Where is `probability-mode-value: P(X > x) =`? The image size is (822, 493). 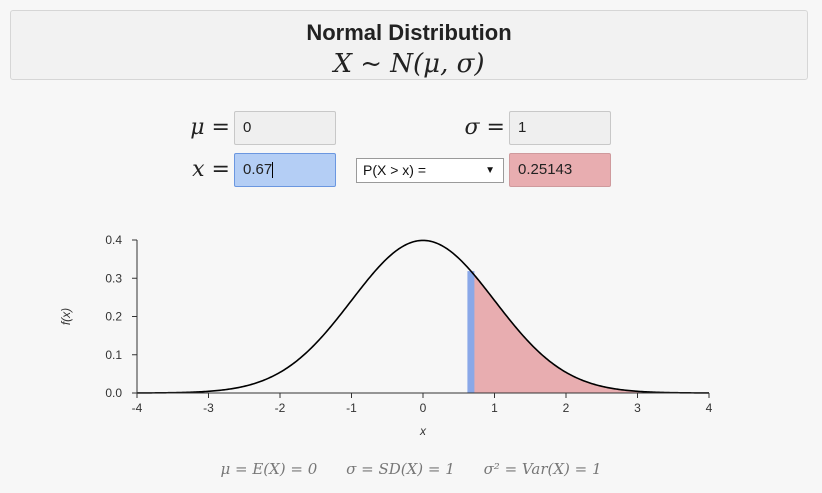
probability-mode-value: P(X > x) = is located at coordinates (395, 170).